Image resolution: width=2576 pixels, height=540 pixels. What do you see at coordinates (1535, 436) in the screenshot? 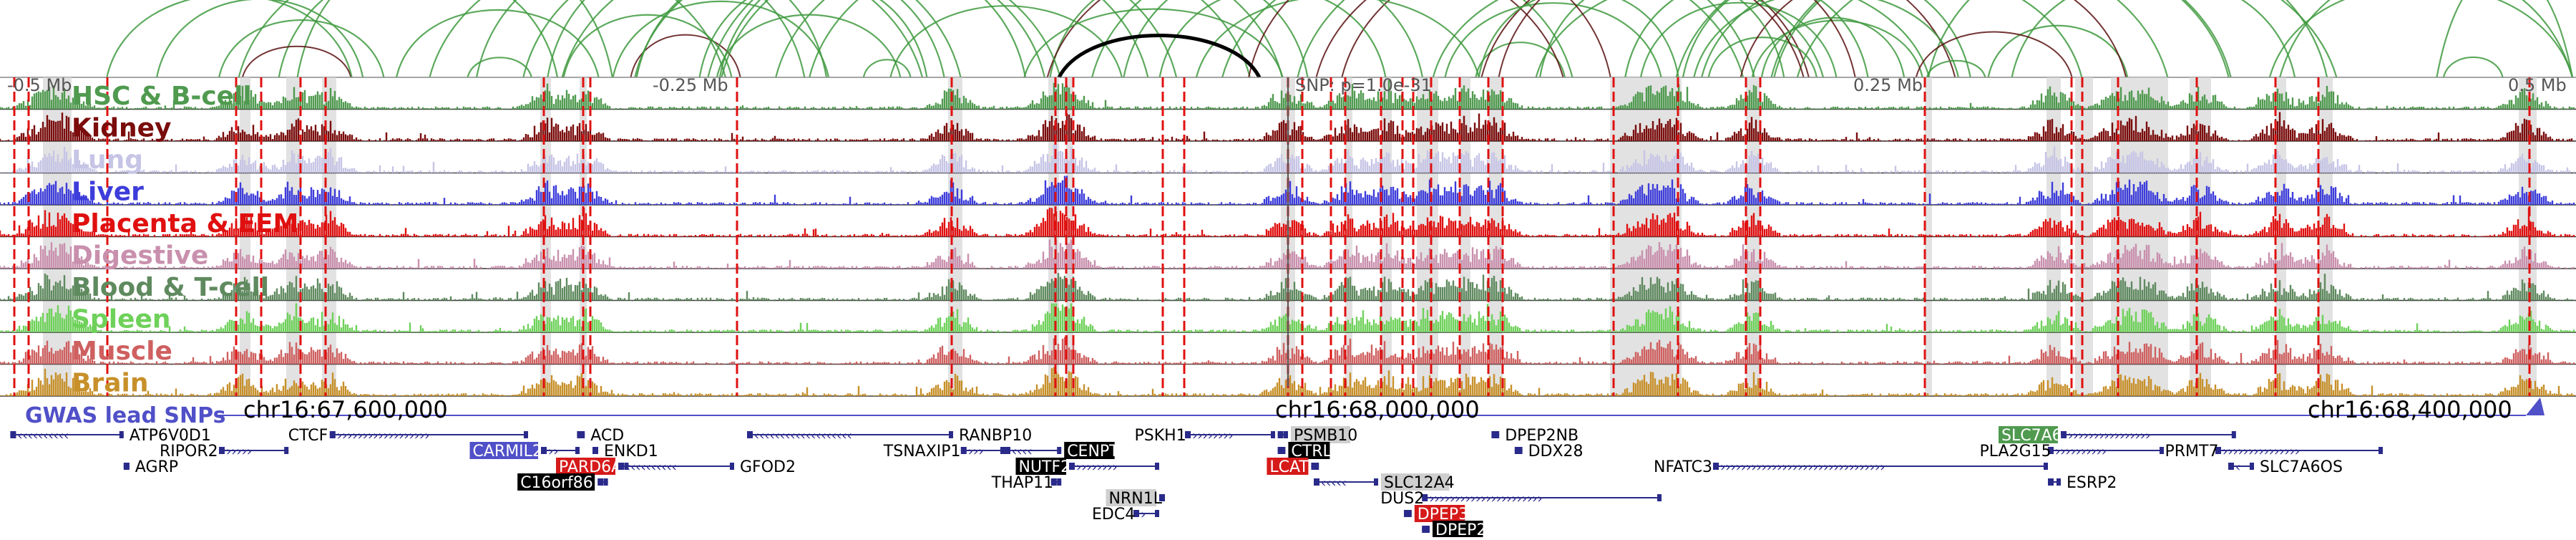
I see `gene-dpep2nb: DPEP2NB` at bounding box center [1535, 436].